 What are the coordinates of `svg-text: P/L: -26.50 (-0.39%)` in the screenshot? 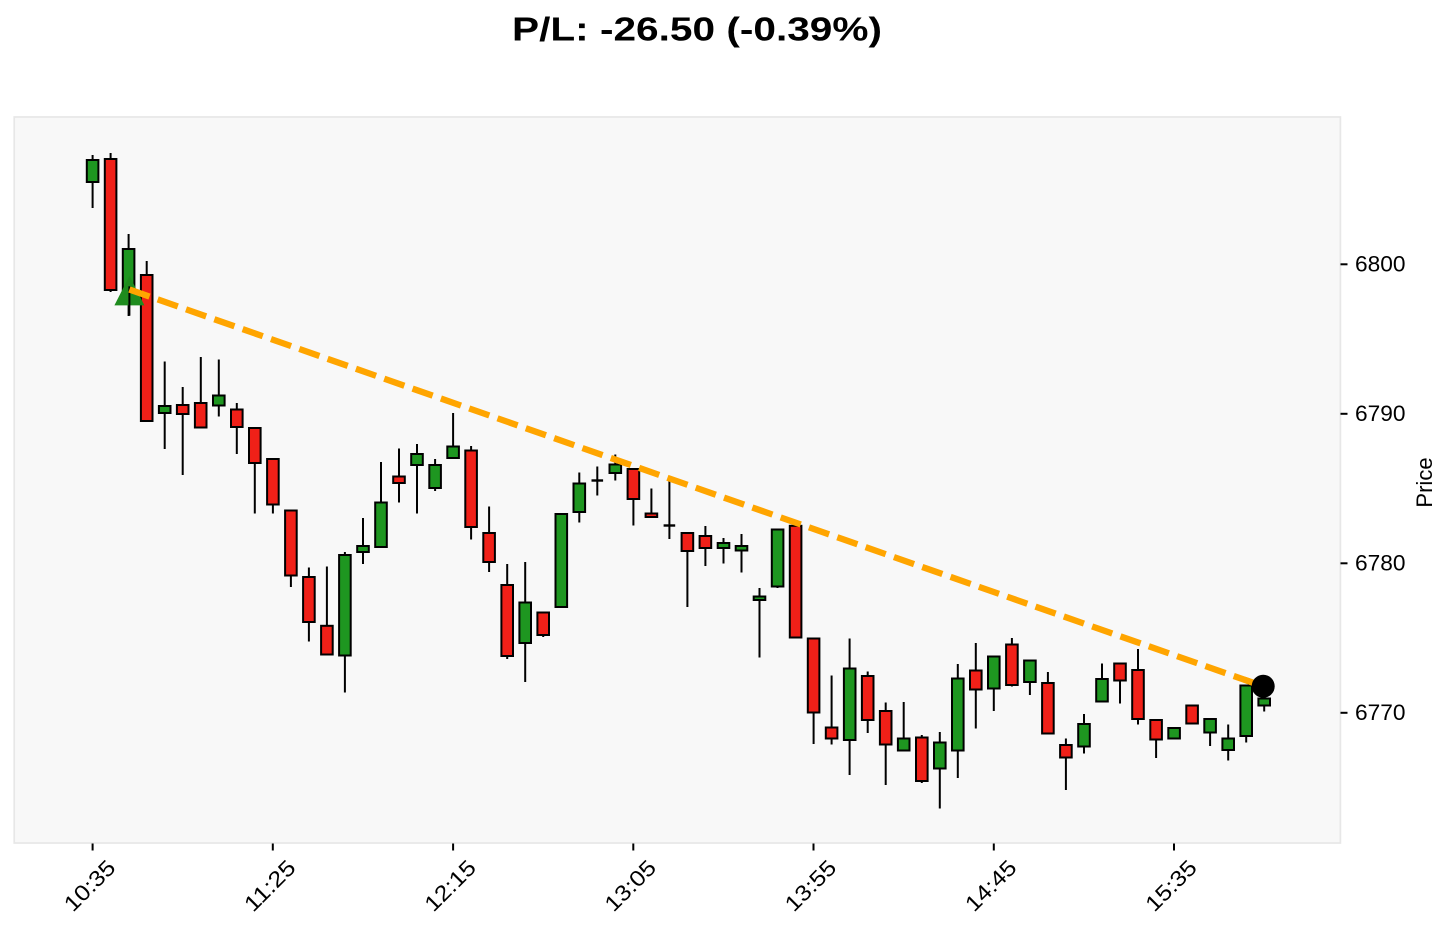 It's located at (697, 28).